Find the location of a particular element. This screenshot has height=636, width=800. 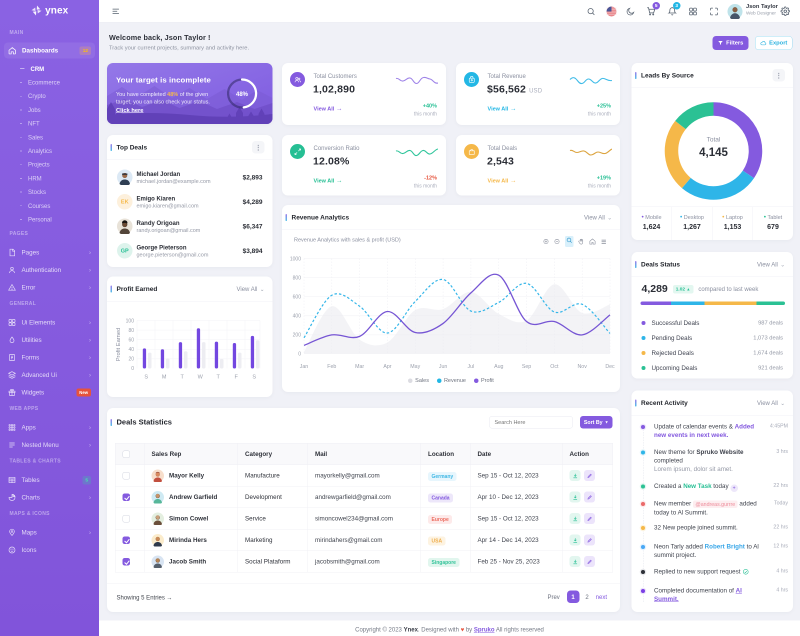

svg-text: Jan is located at coordinates (304, 367).